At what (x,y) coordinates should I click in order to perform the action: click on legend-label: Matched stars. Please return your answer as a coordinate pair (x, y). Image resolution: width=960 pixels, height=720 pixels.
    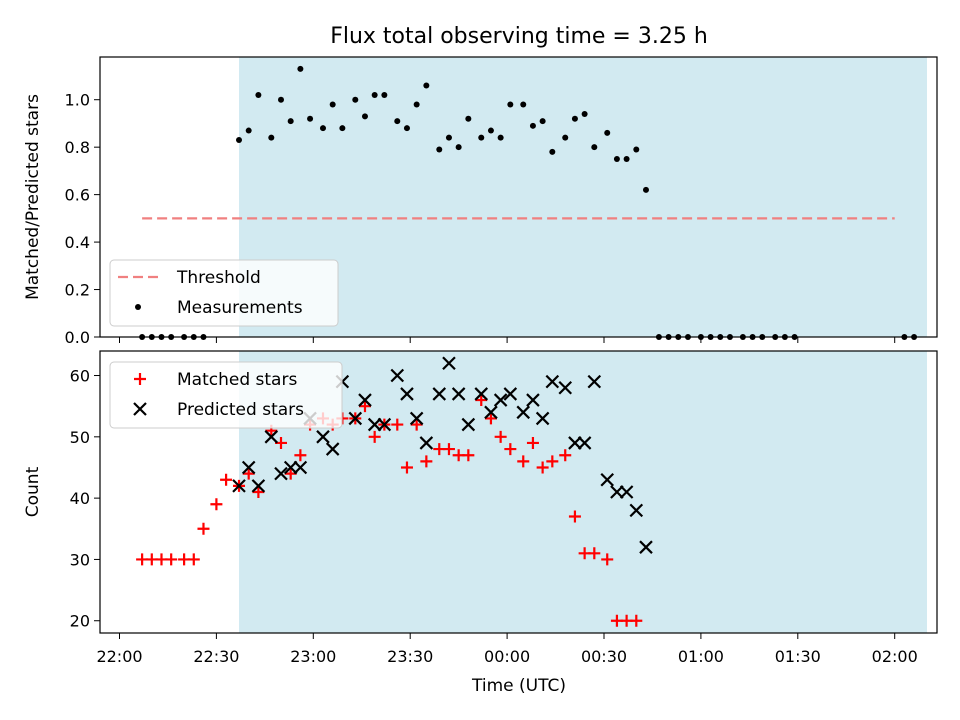
    Looking at the image, I should click on (237, 380).